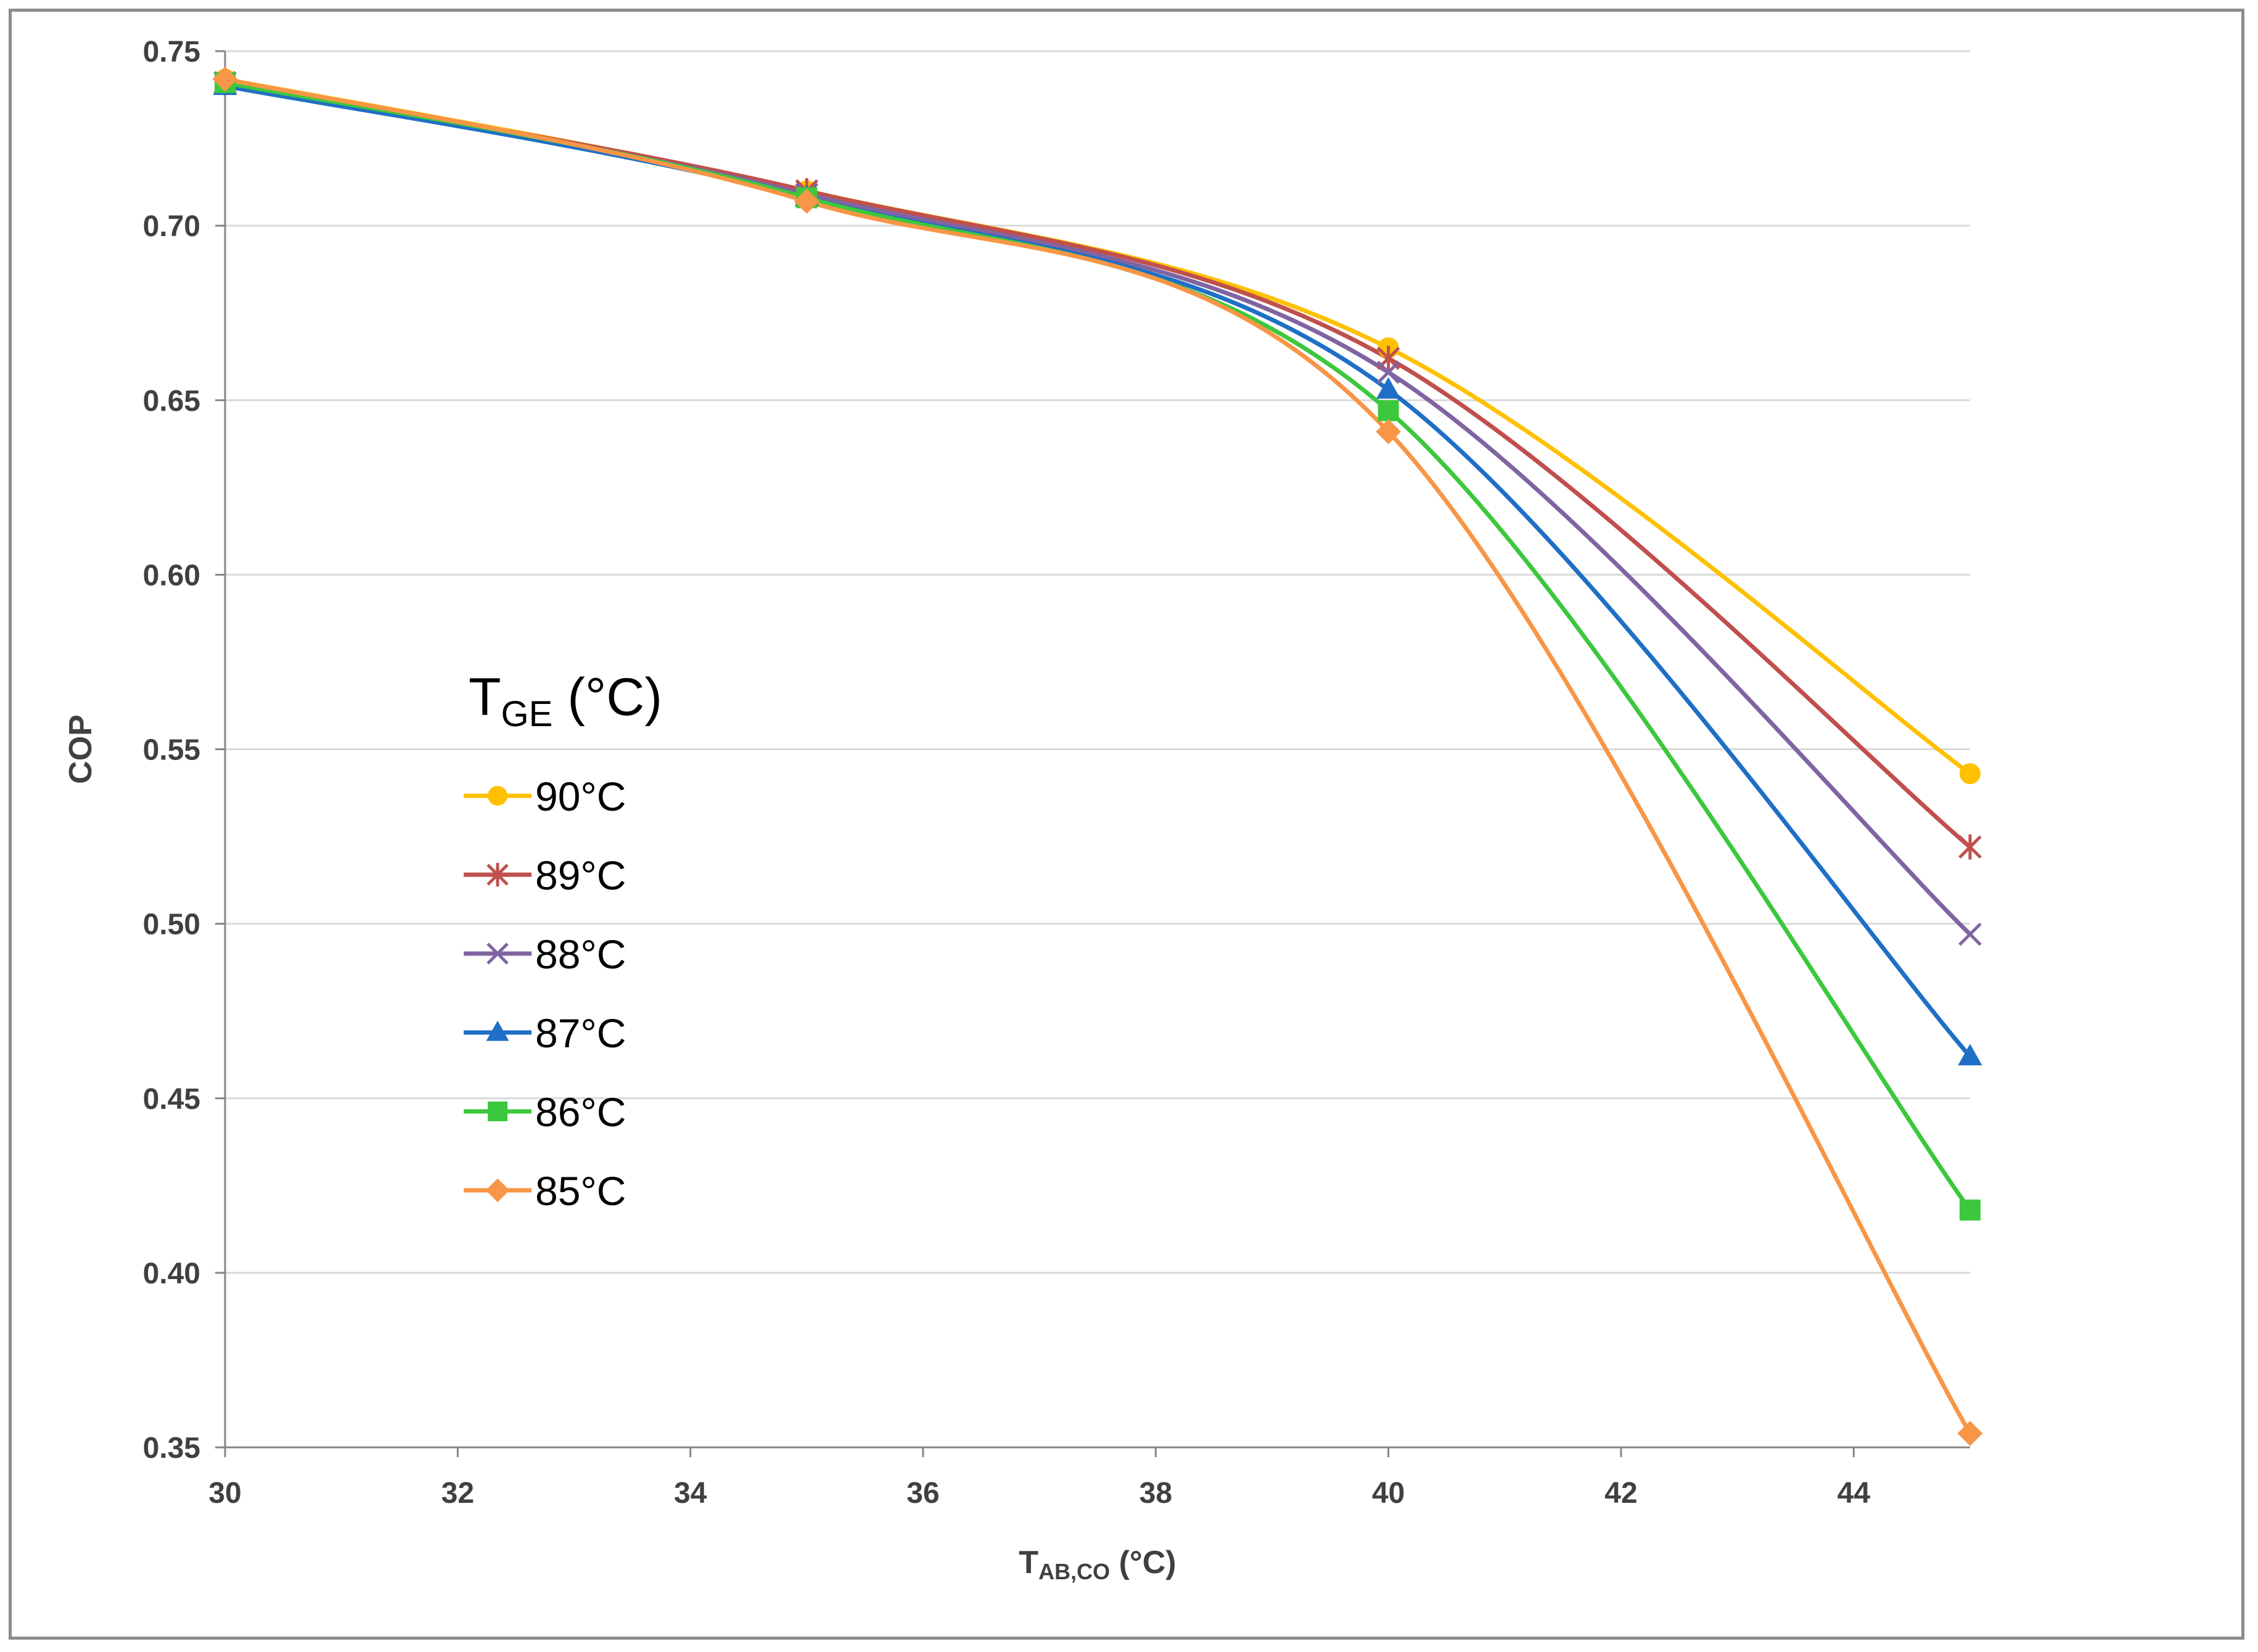 The image size is (2258, 1652). Describe the element at coordinates (1155, 1493) in the screenshot. I see `x-tick-label: 38` at that location.